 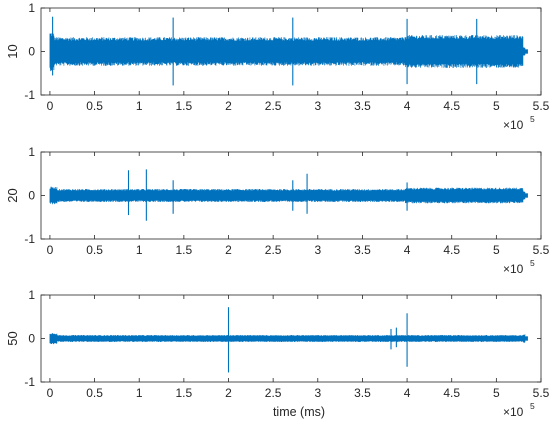 What do you see at coordinates (12, 338) in the screenshot?
I see `y-axis-label: 50` at bounding box center [12, 338].